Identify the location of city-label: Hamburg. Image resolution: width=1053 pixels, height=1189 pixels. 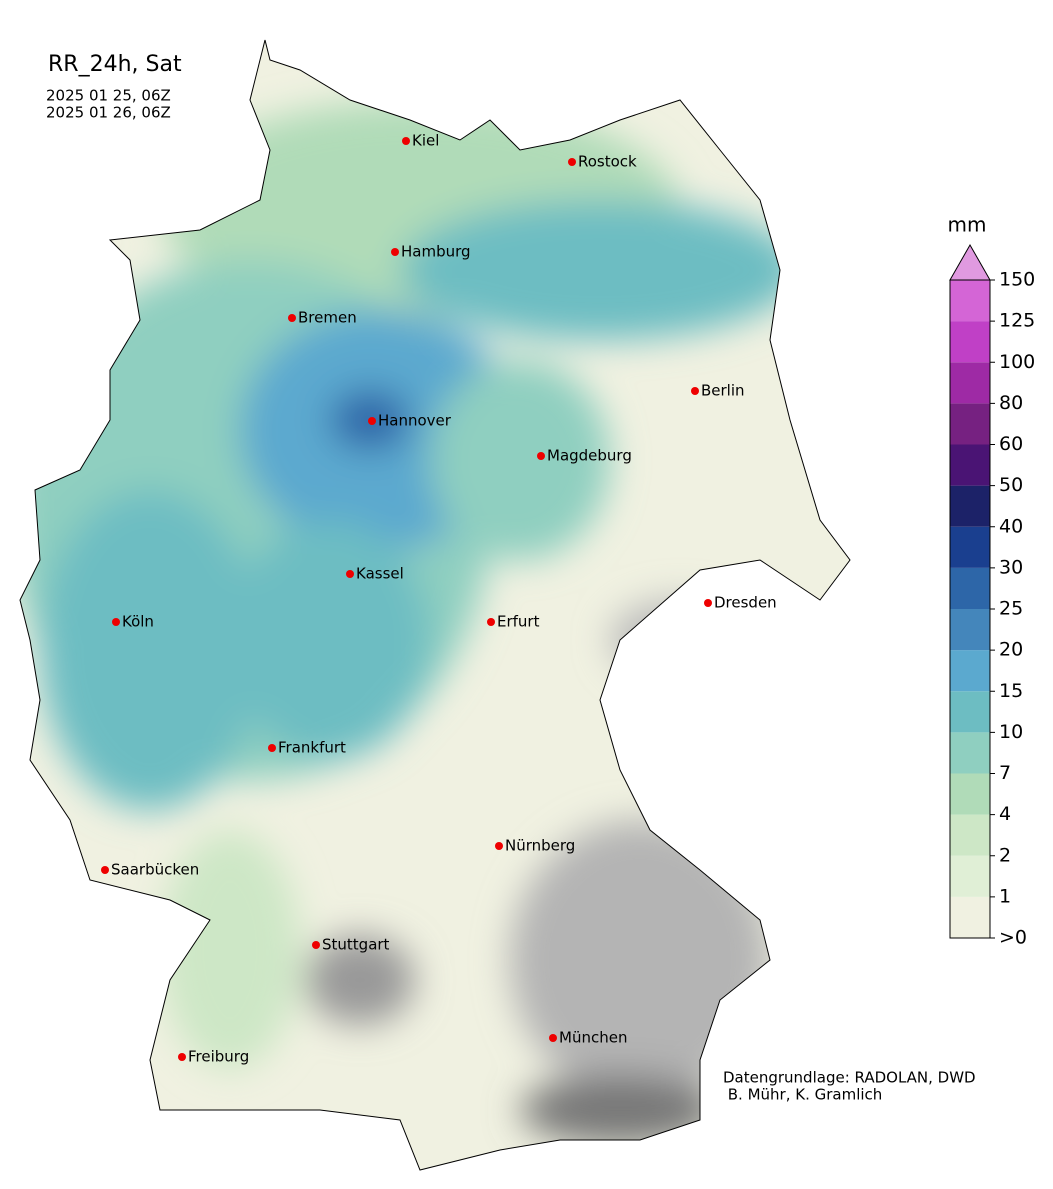
(436, 252).